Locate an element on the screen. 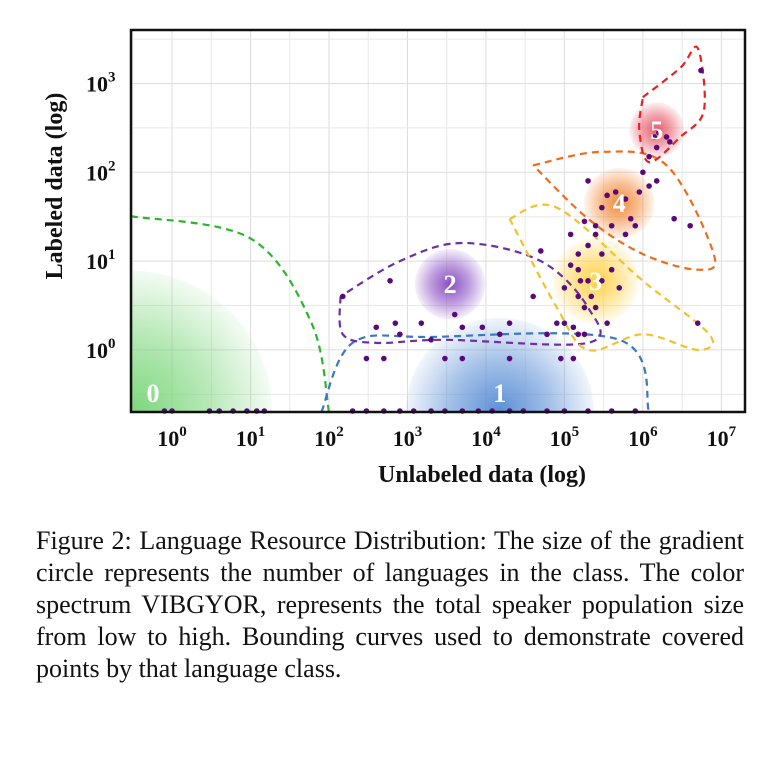 The image size is (780, 772). x-tick-label: 10⁵ is located at coordinates (565, 437).